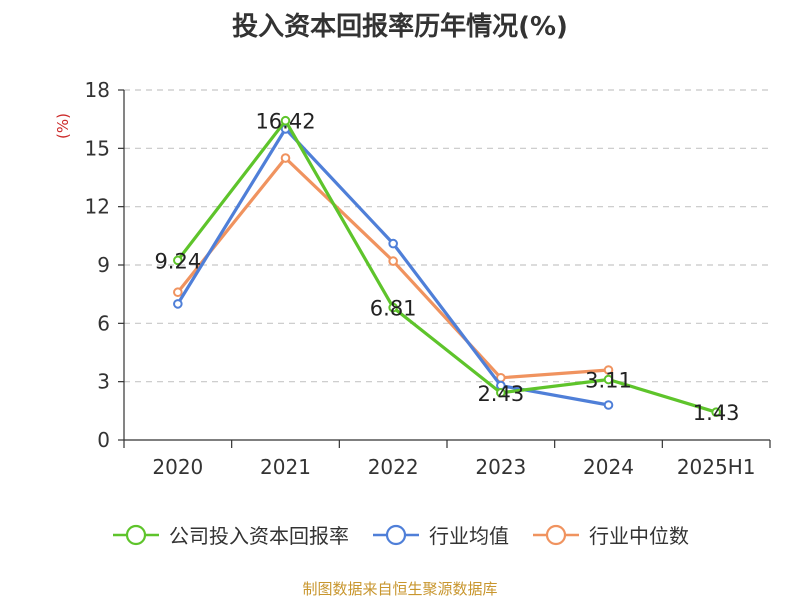 The image size is (800, 600). I want to click on legend-item: 行业均值, so click(440, 534).